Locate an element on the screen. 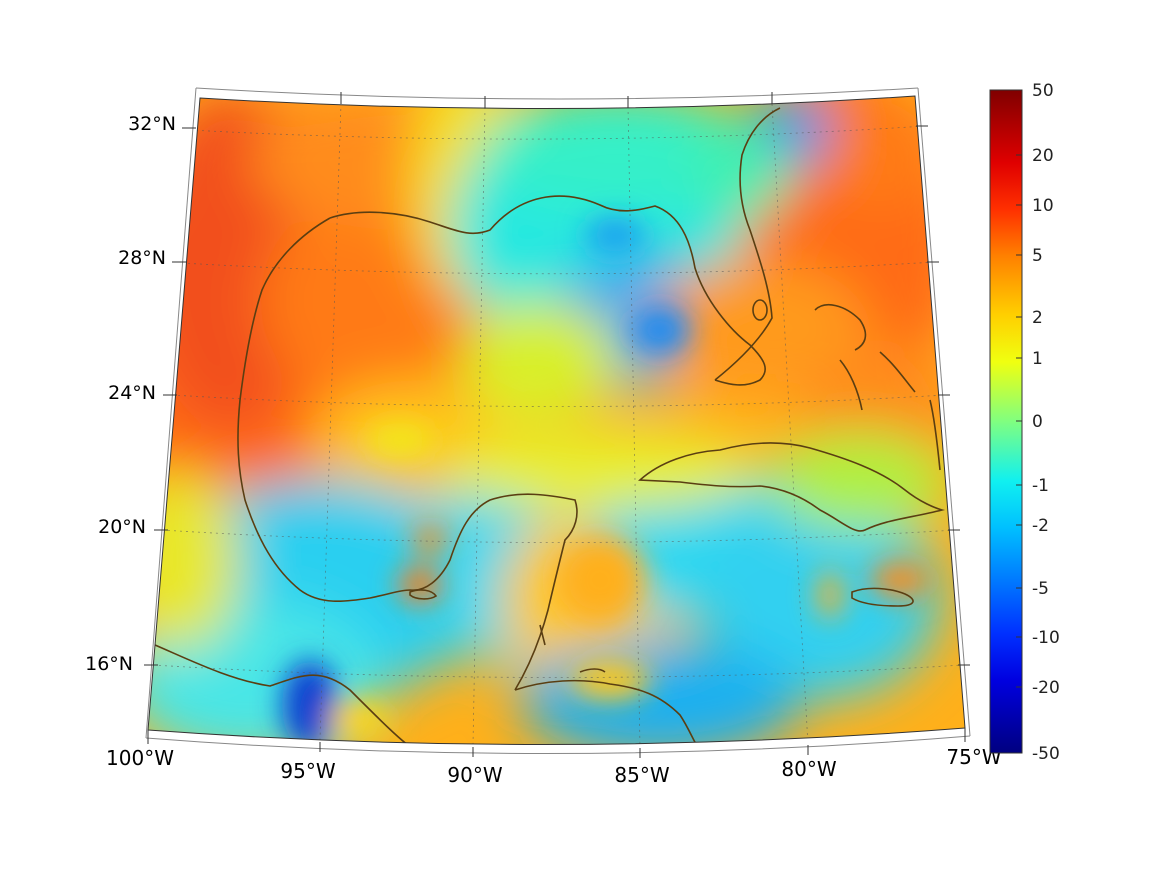 This screenshot has height=875, width=1167. lon-label-85: 85°W is located at coordinates (641, 775).